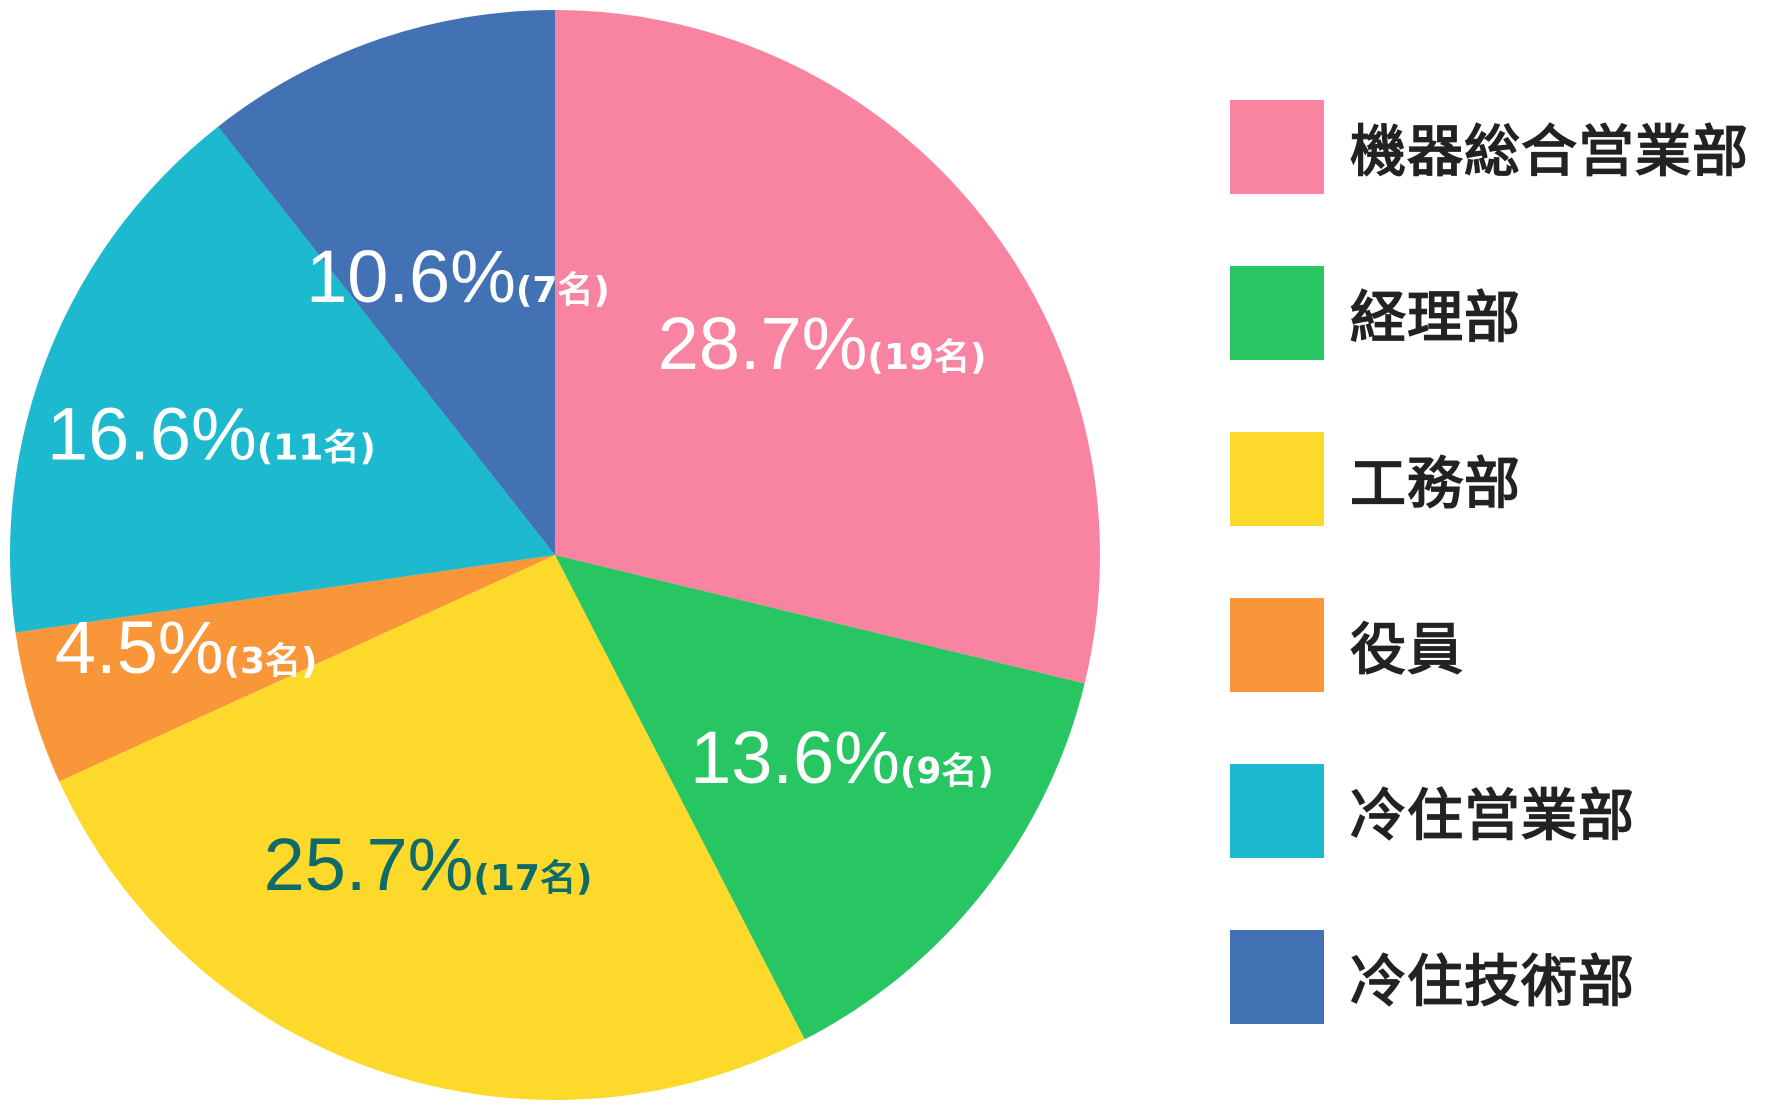  What do you see at coordinates (411, 276) in the screenshot?
I see `slice-label-percent-5: 10.6%` at bounding box center [411, 276].